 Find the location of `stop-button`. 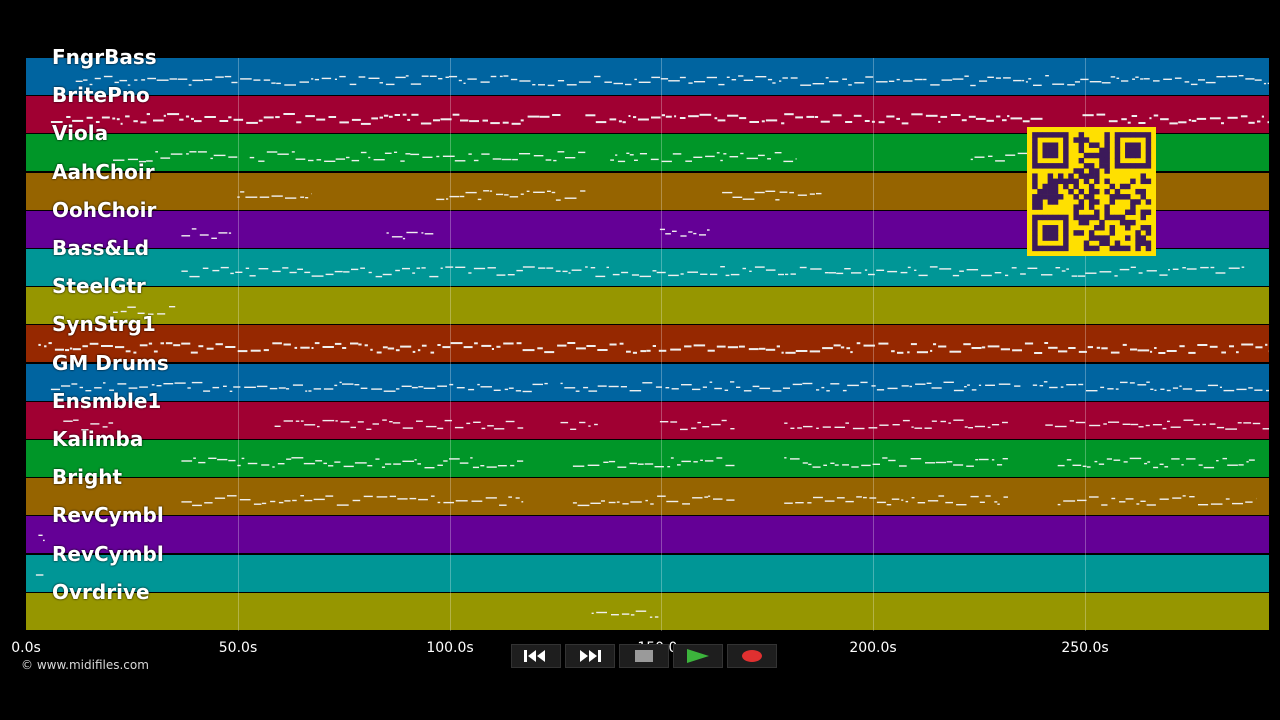

stop-button is located at coordinates (644, 656).